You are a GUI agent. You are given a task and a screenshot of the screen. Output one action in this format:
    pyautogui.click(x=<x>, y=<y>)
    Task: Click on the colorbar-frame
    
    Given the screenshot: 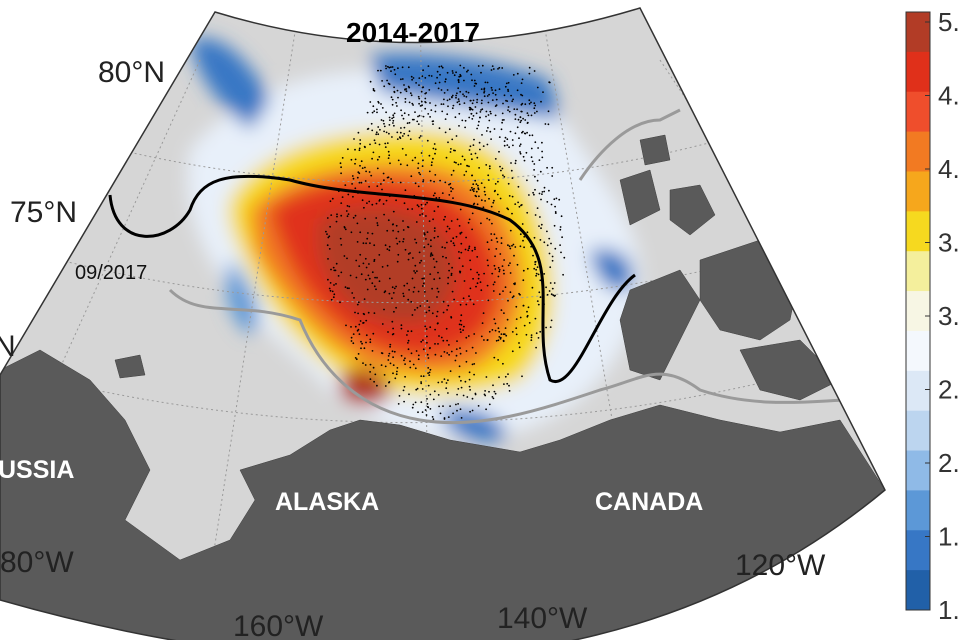 What is the action you would take?
    pyautogui.click(x=918, y=311)
    